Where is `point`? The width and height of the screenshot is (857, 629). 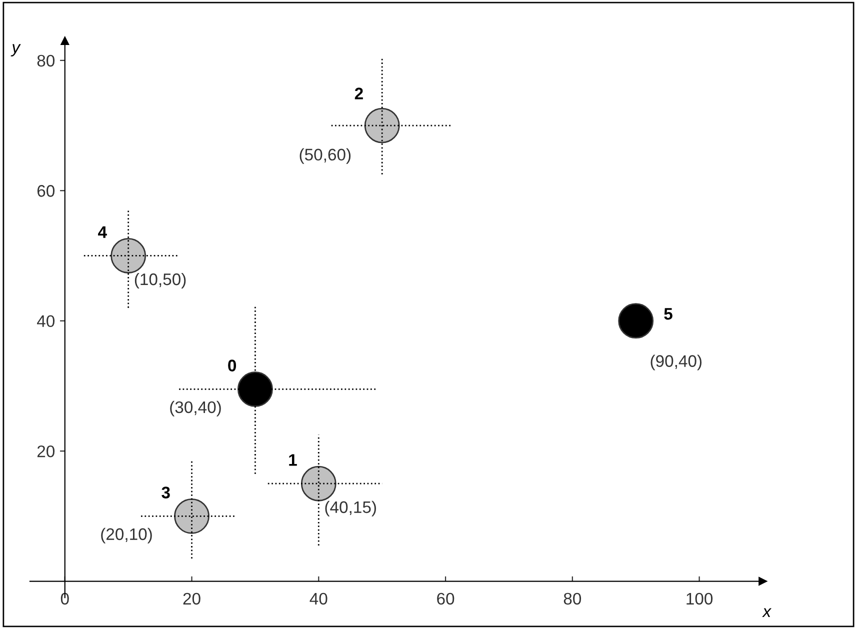 point is located at coordinates (636, 321).